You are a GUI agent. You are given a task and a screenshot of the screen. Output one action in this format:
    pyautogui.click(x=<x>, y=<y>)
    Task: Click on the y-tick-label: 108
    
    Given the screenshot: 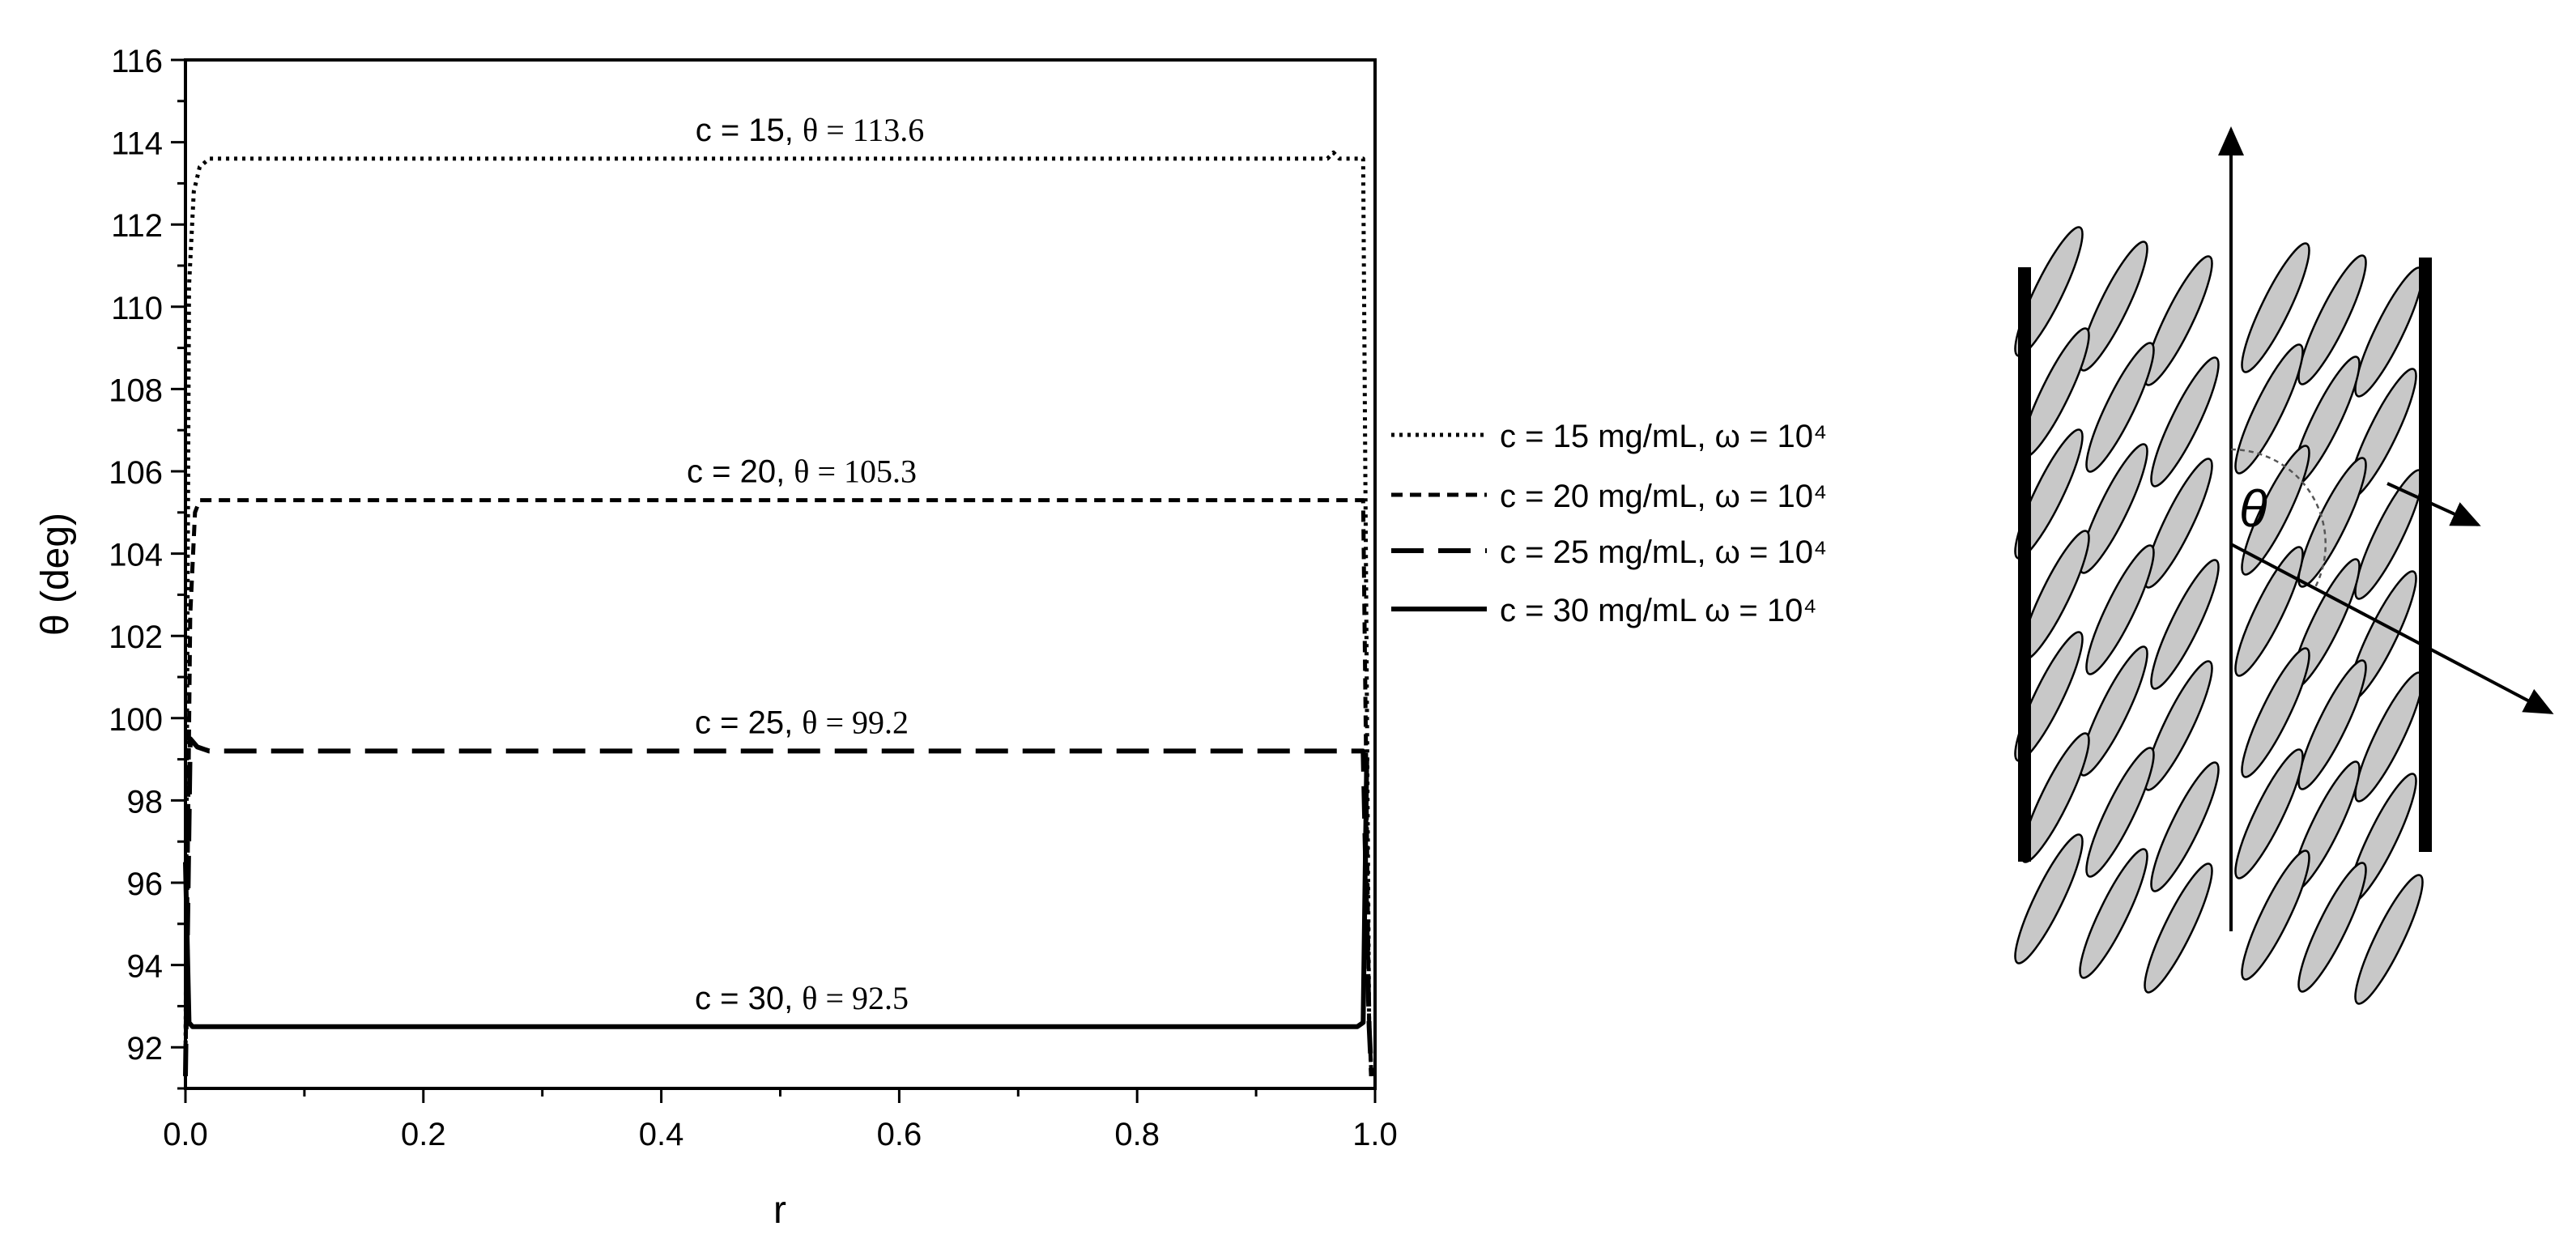 What is the action you would take?
    pyautogui.click(x=136, y=390)
    